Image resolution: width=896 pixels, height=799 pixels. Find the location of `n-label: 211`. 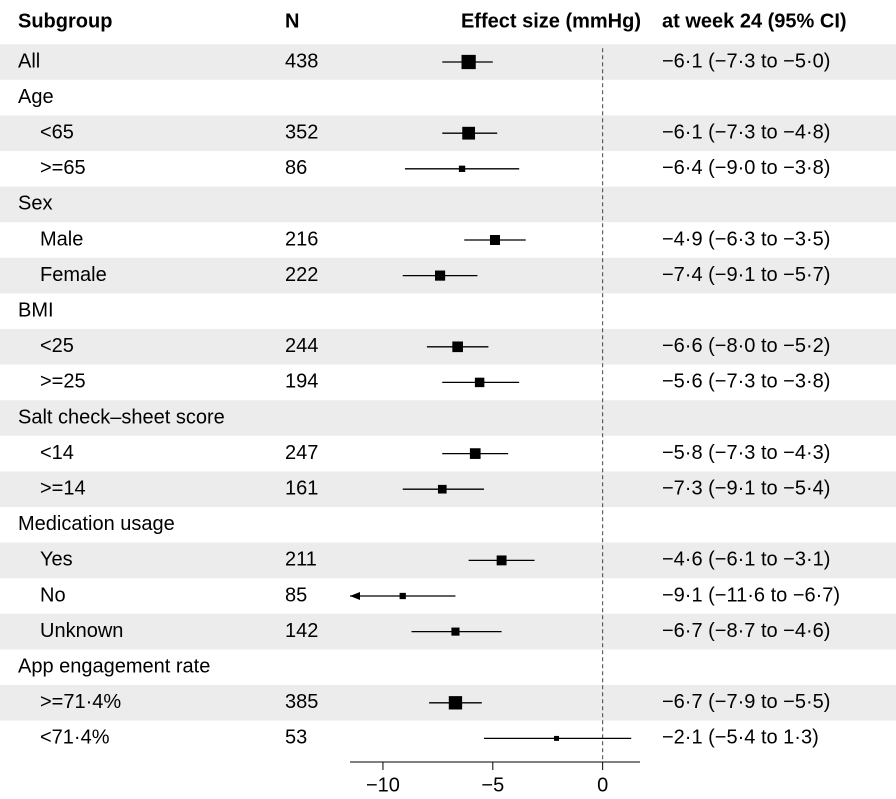

n-label: 211 is located at coordinates (301, 560).